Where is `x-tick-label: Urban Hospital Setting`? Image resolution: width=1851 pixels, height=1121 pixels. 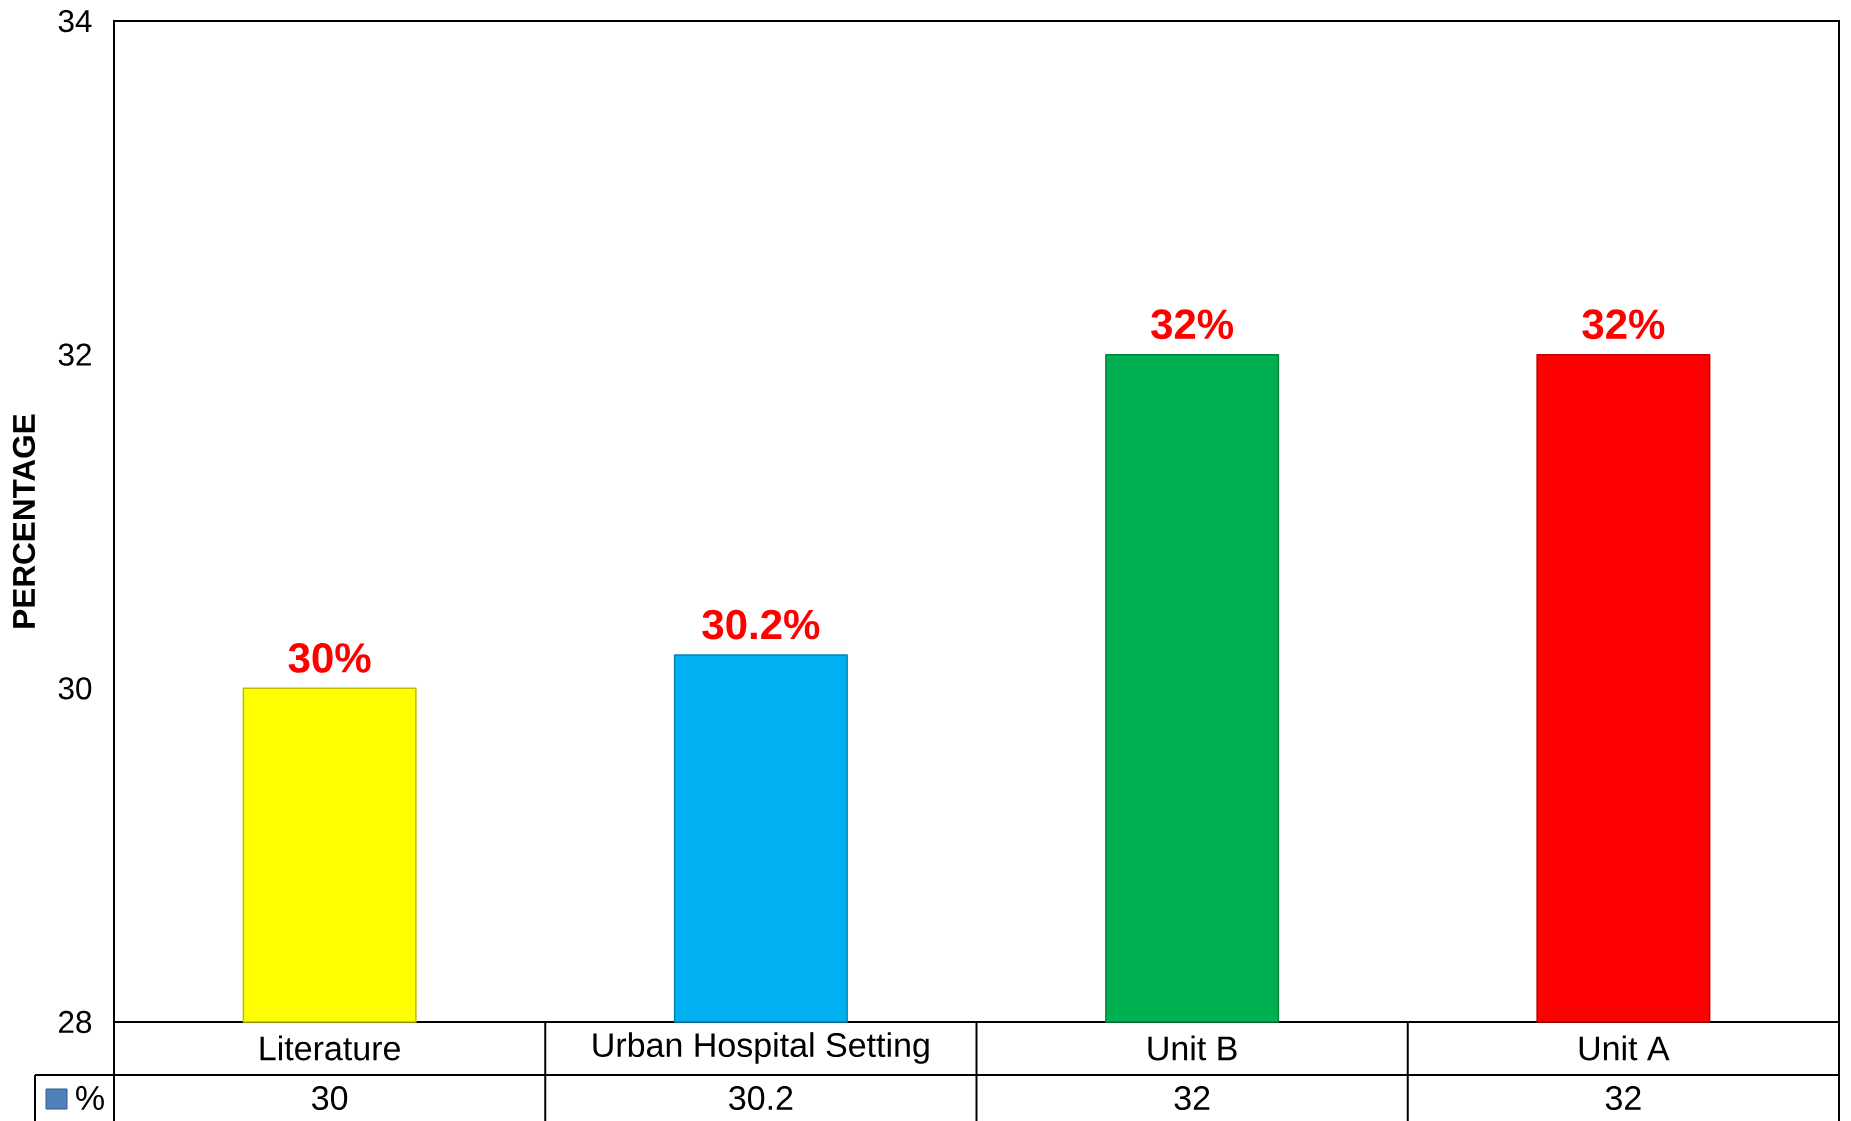 x-tick-label: Urban Hospital Setting is located at coordinates (761, 1048).